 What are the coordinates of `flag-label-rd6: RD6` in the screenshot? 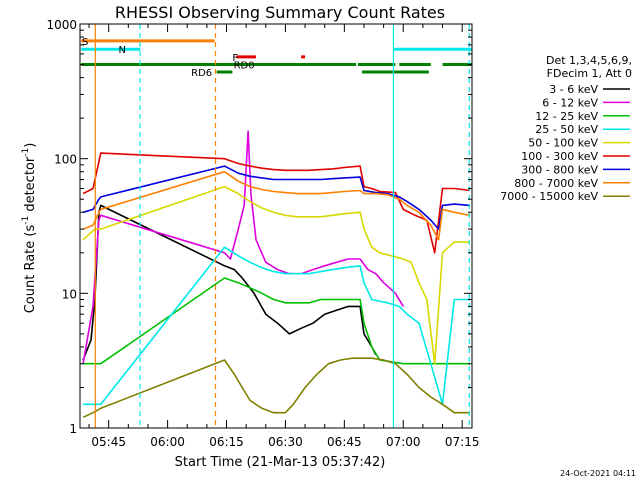 It's located at (201, 73).